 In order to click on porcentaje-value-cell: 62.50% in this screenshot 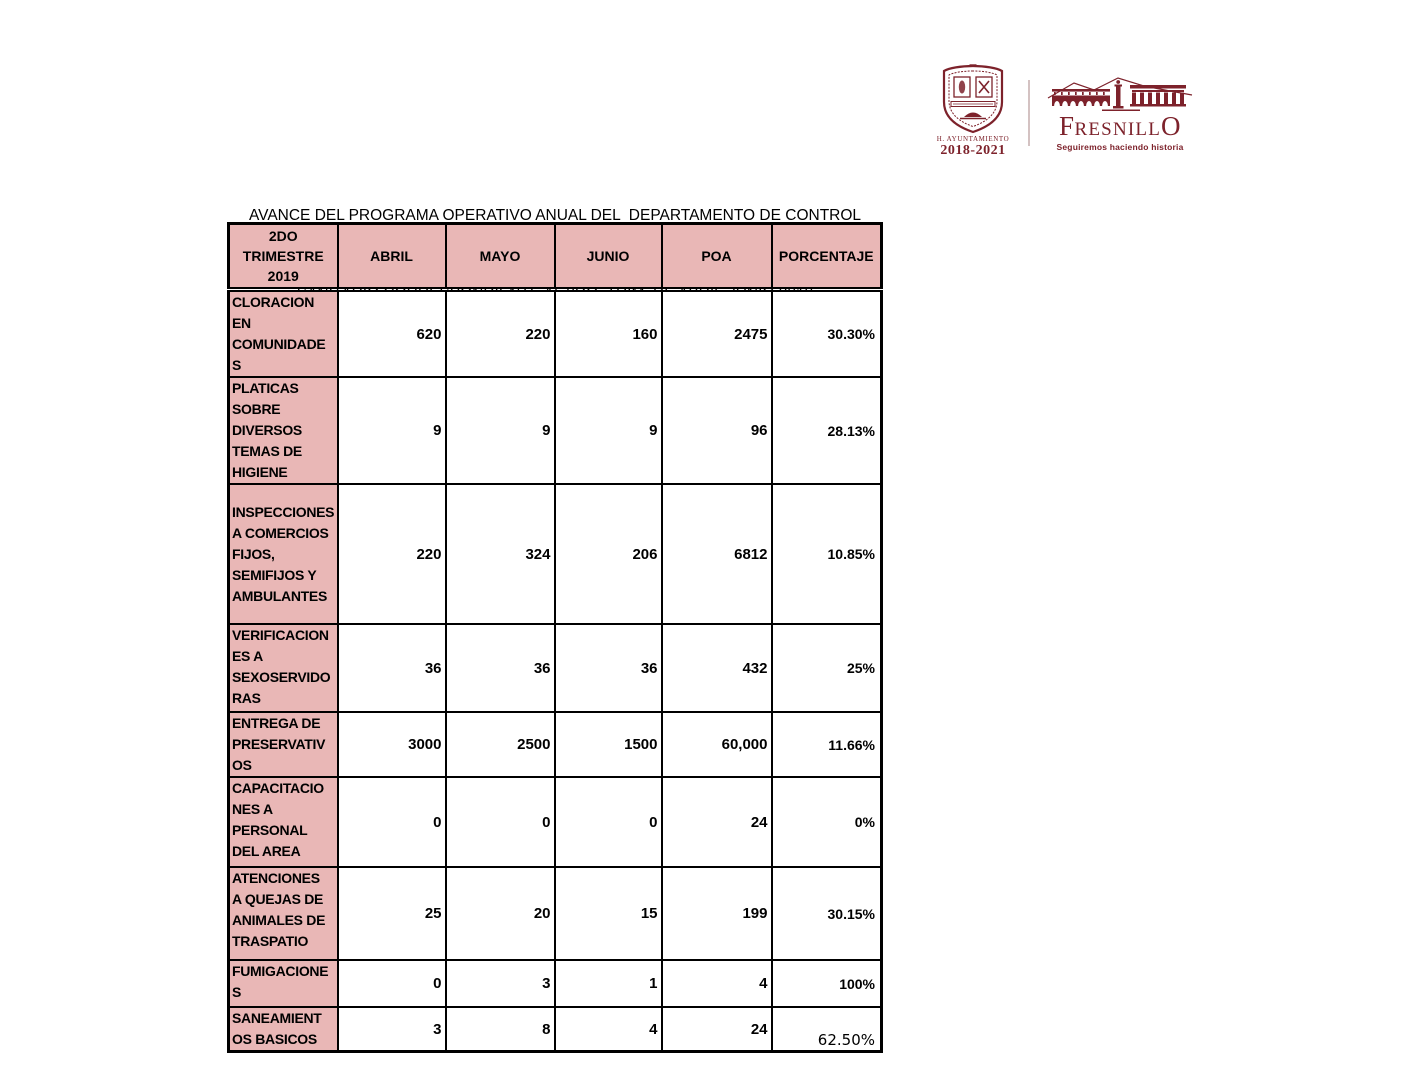, I will do `click(826, 1029)`.